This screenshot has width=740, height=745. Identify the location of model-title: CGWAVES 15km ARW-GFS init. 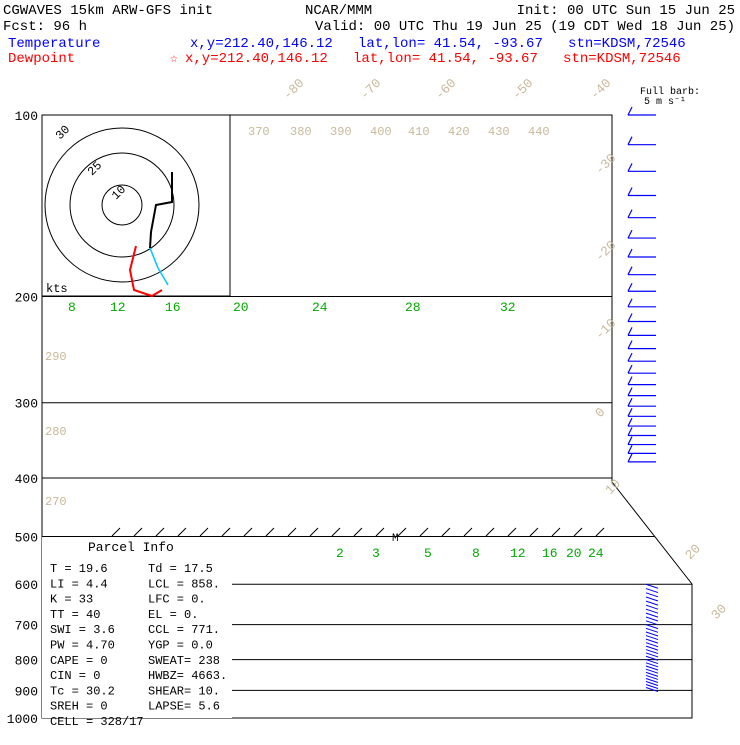
(108, 11).